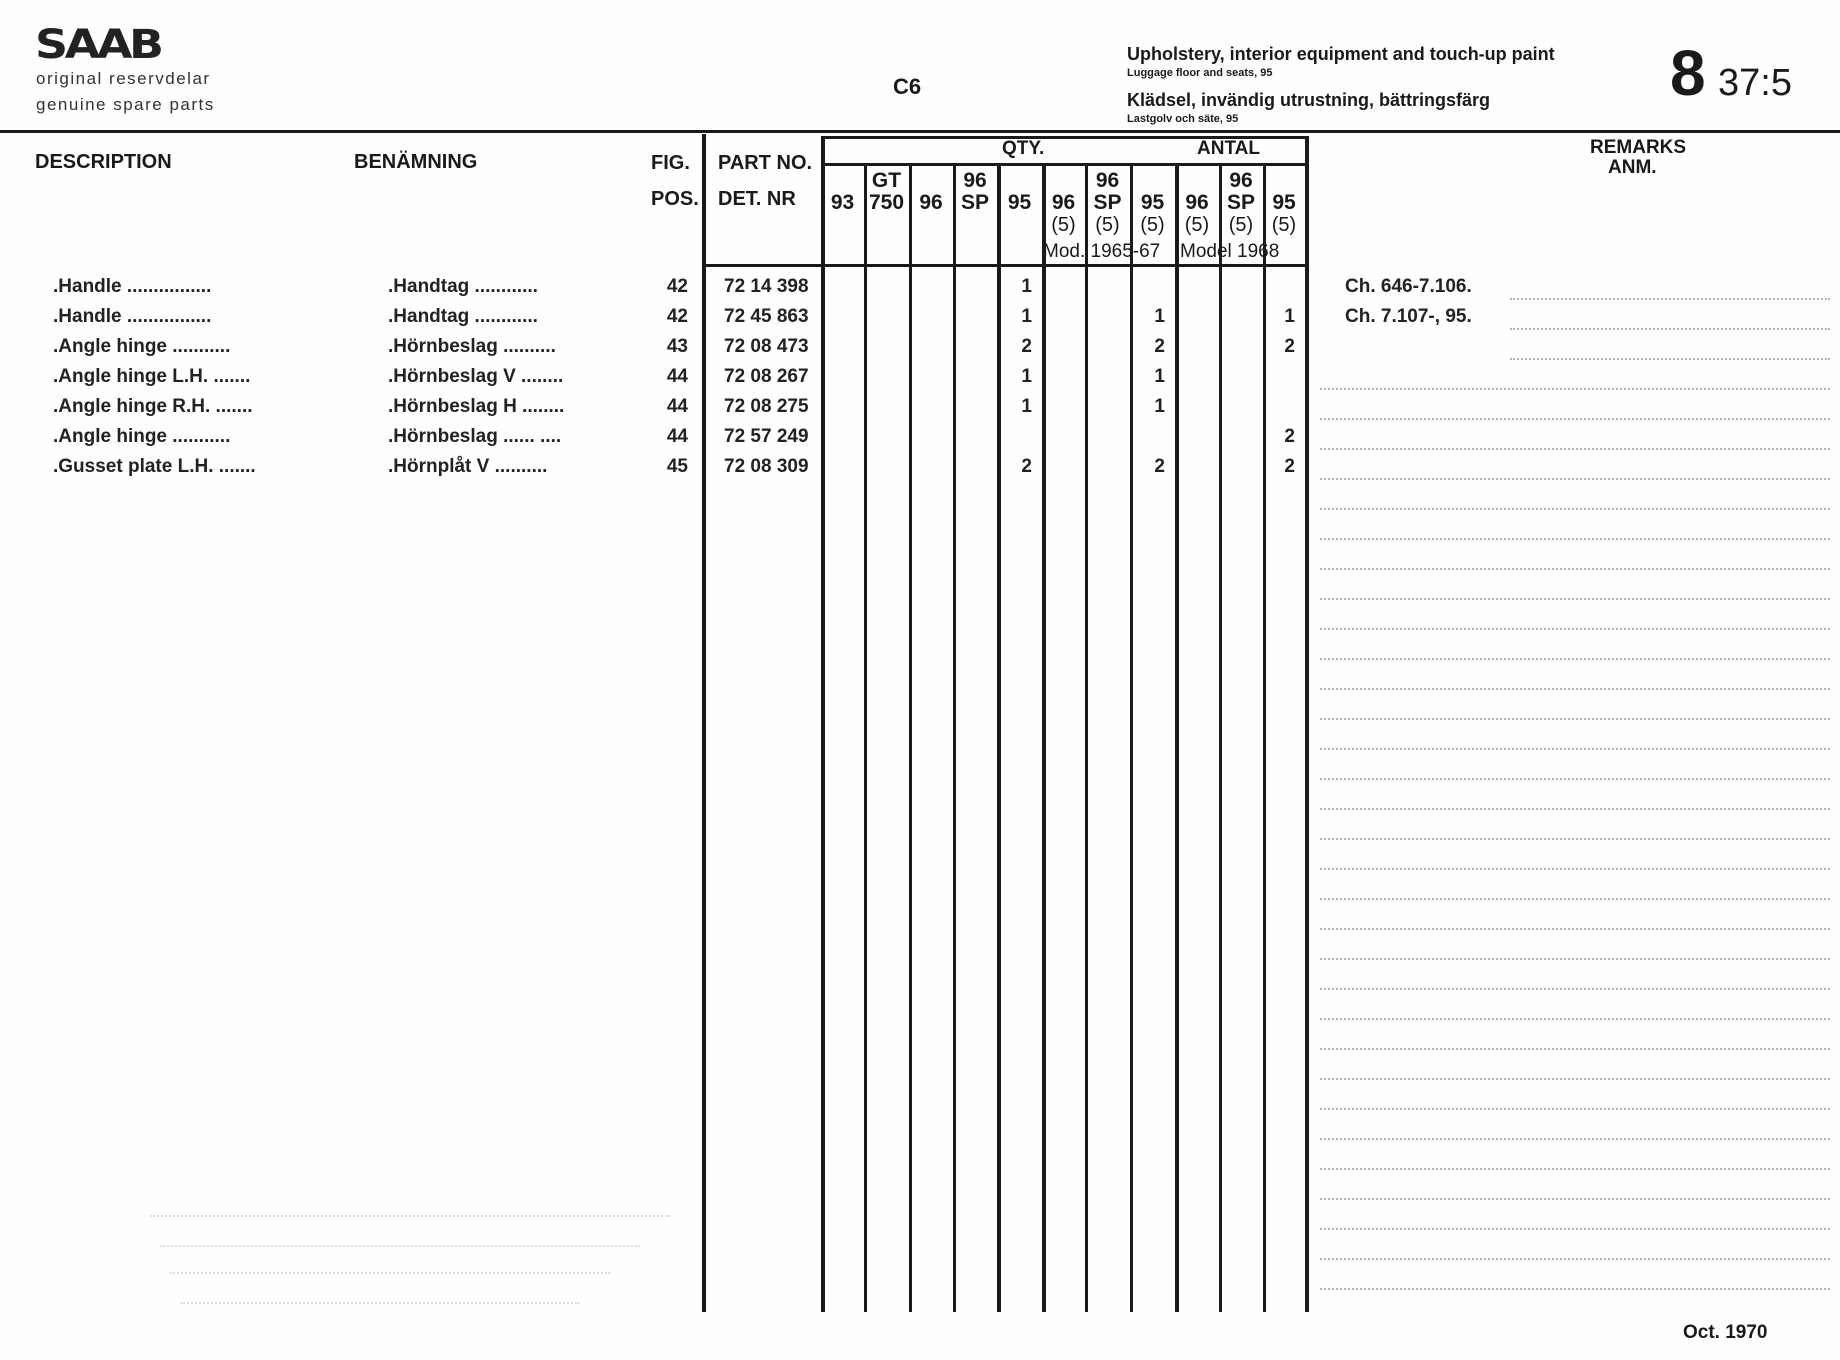 The width and height of the screenshot is (1840, 1360). What do you see at coordinates (1638, 147) in the screenshot?
I see `col-remarks: REMARKS` at bounding box center [1638, 147].